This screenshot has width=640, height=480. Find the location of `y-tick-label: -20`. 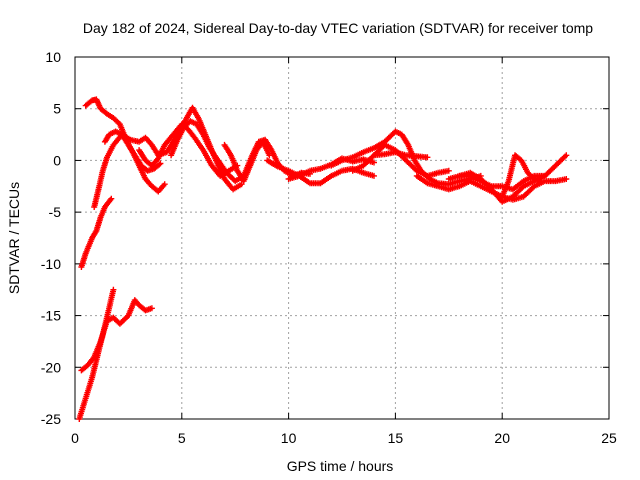

y-tick-label: -20 is located at coordinates (51, 367).